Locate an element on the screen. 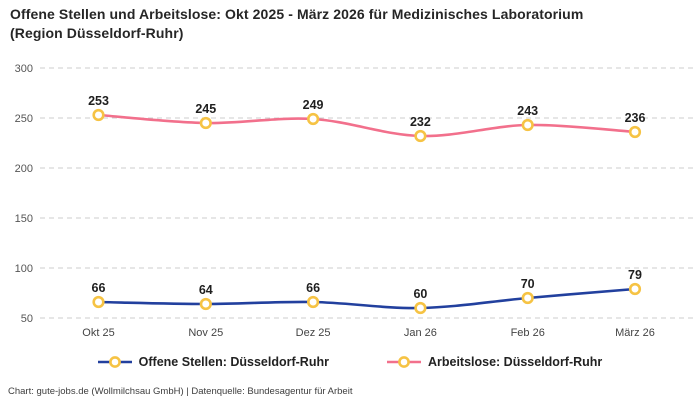  data-point-label: 236 is located at coordinates (635, 118).